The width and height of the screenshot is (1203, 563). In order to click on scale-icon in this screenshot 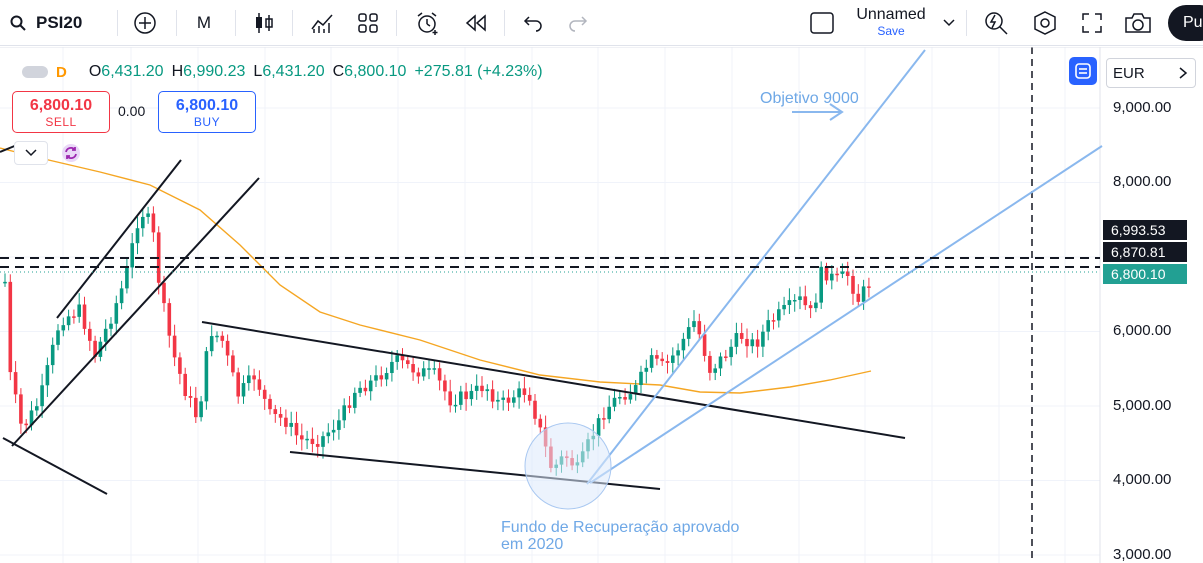, I will do `click(1083, 71)`.